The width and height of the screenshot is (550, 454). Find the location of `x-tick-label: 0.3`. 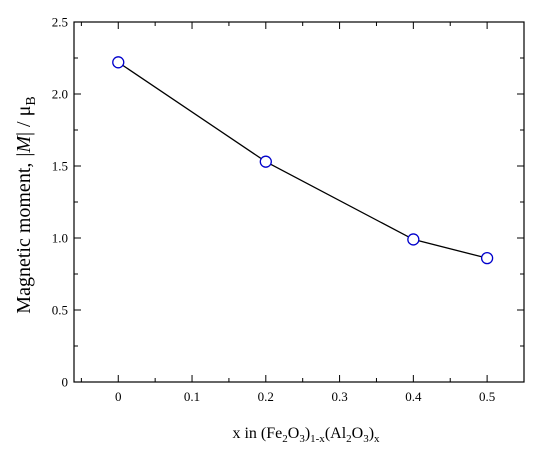

x-tick-label: 0.3 is located at coordinates (339, 396).